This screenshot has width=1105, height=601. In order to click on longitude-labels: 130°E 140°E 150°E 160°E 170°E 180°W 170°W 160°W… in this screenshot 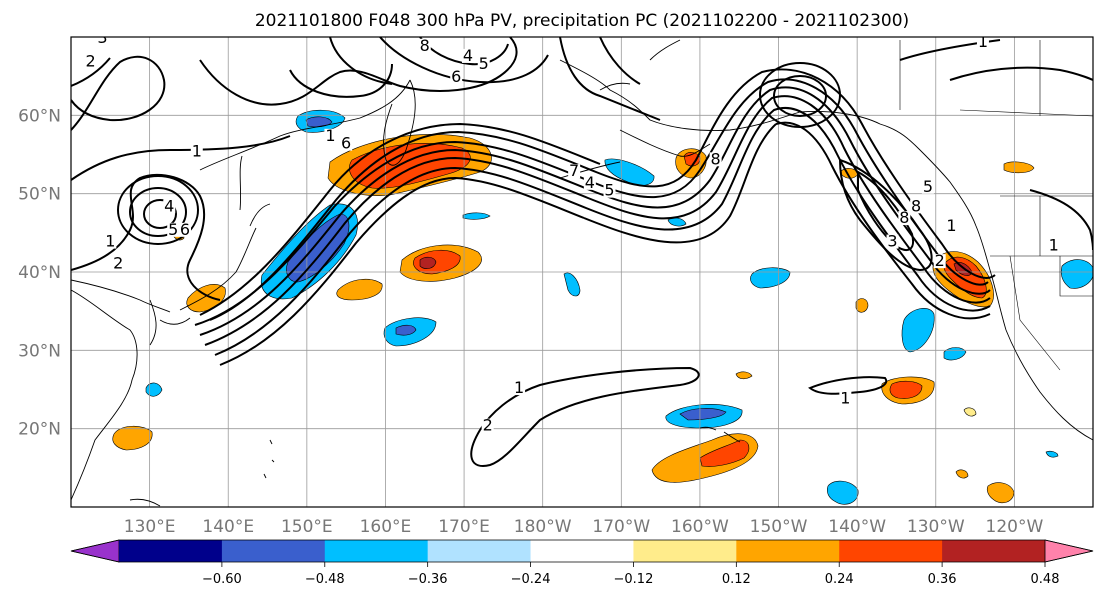, I will do `click(584, 527)`.